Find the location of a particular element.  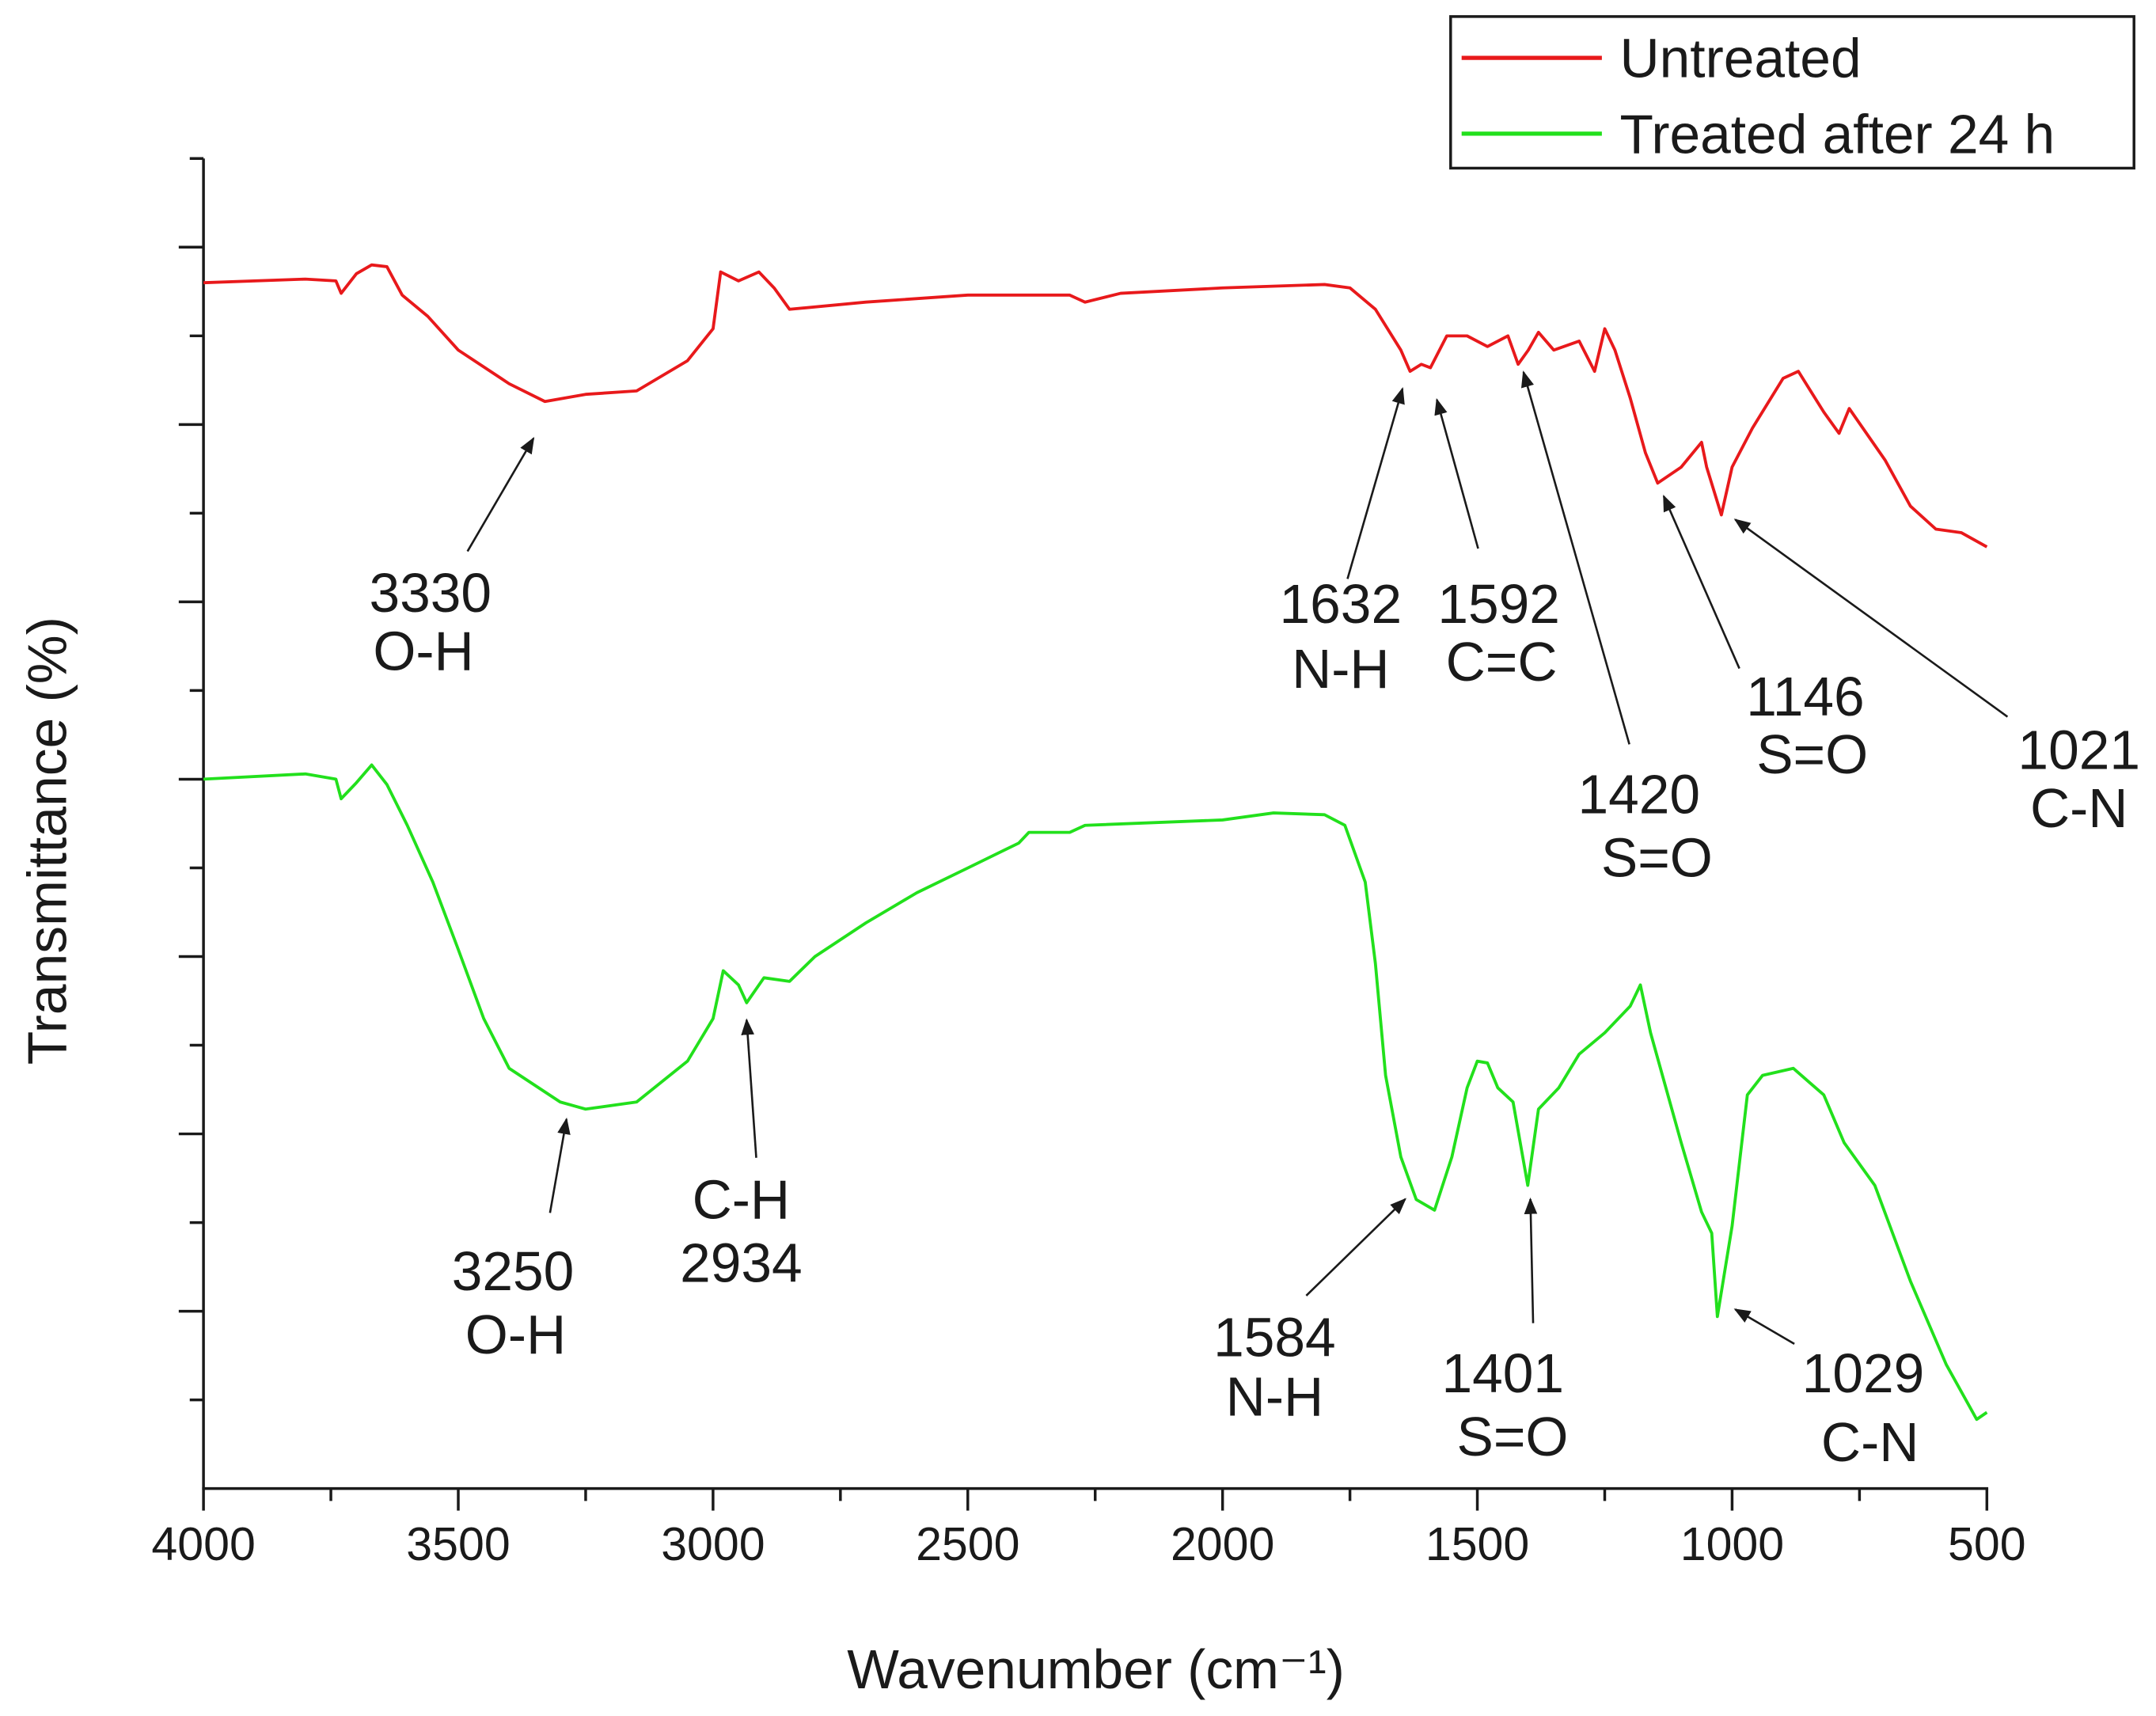

legend-label: Treated after 24 h is located at coordinates (1837, 134).